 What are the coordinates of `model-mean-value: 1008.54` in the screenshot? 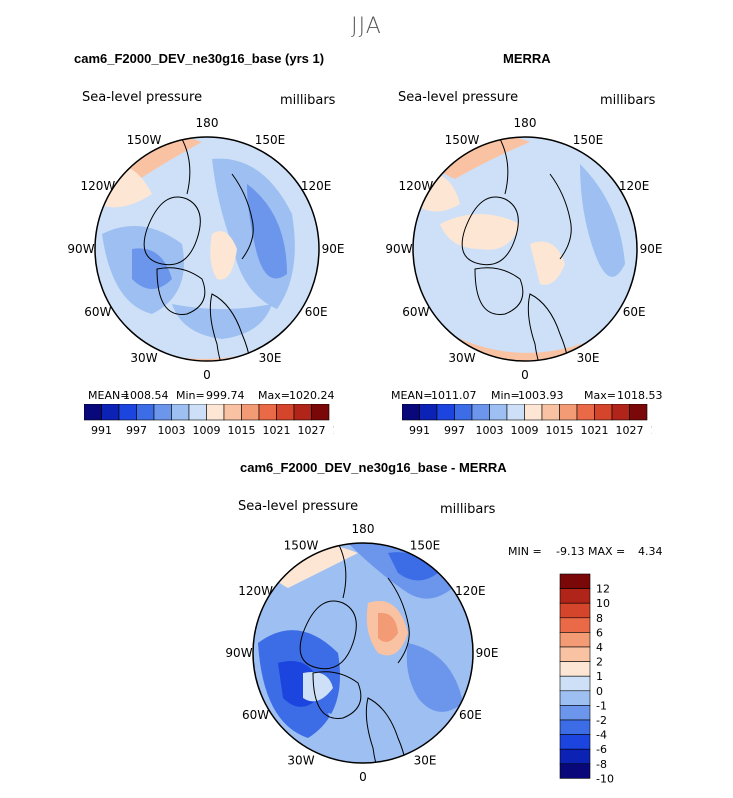 It's located at (146, 395).